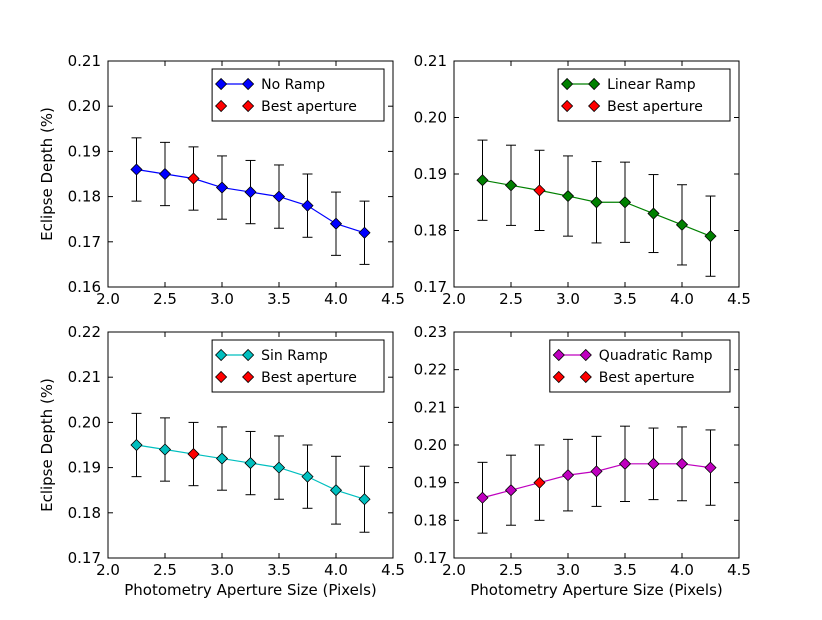 Image resolution: width=822 pixels, height=620 pixels. Describe the element at coordinates (84, 287) in the screenshot. I see `y-tick-label: 0.16` at that location.